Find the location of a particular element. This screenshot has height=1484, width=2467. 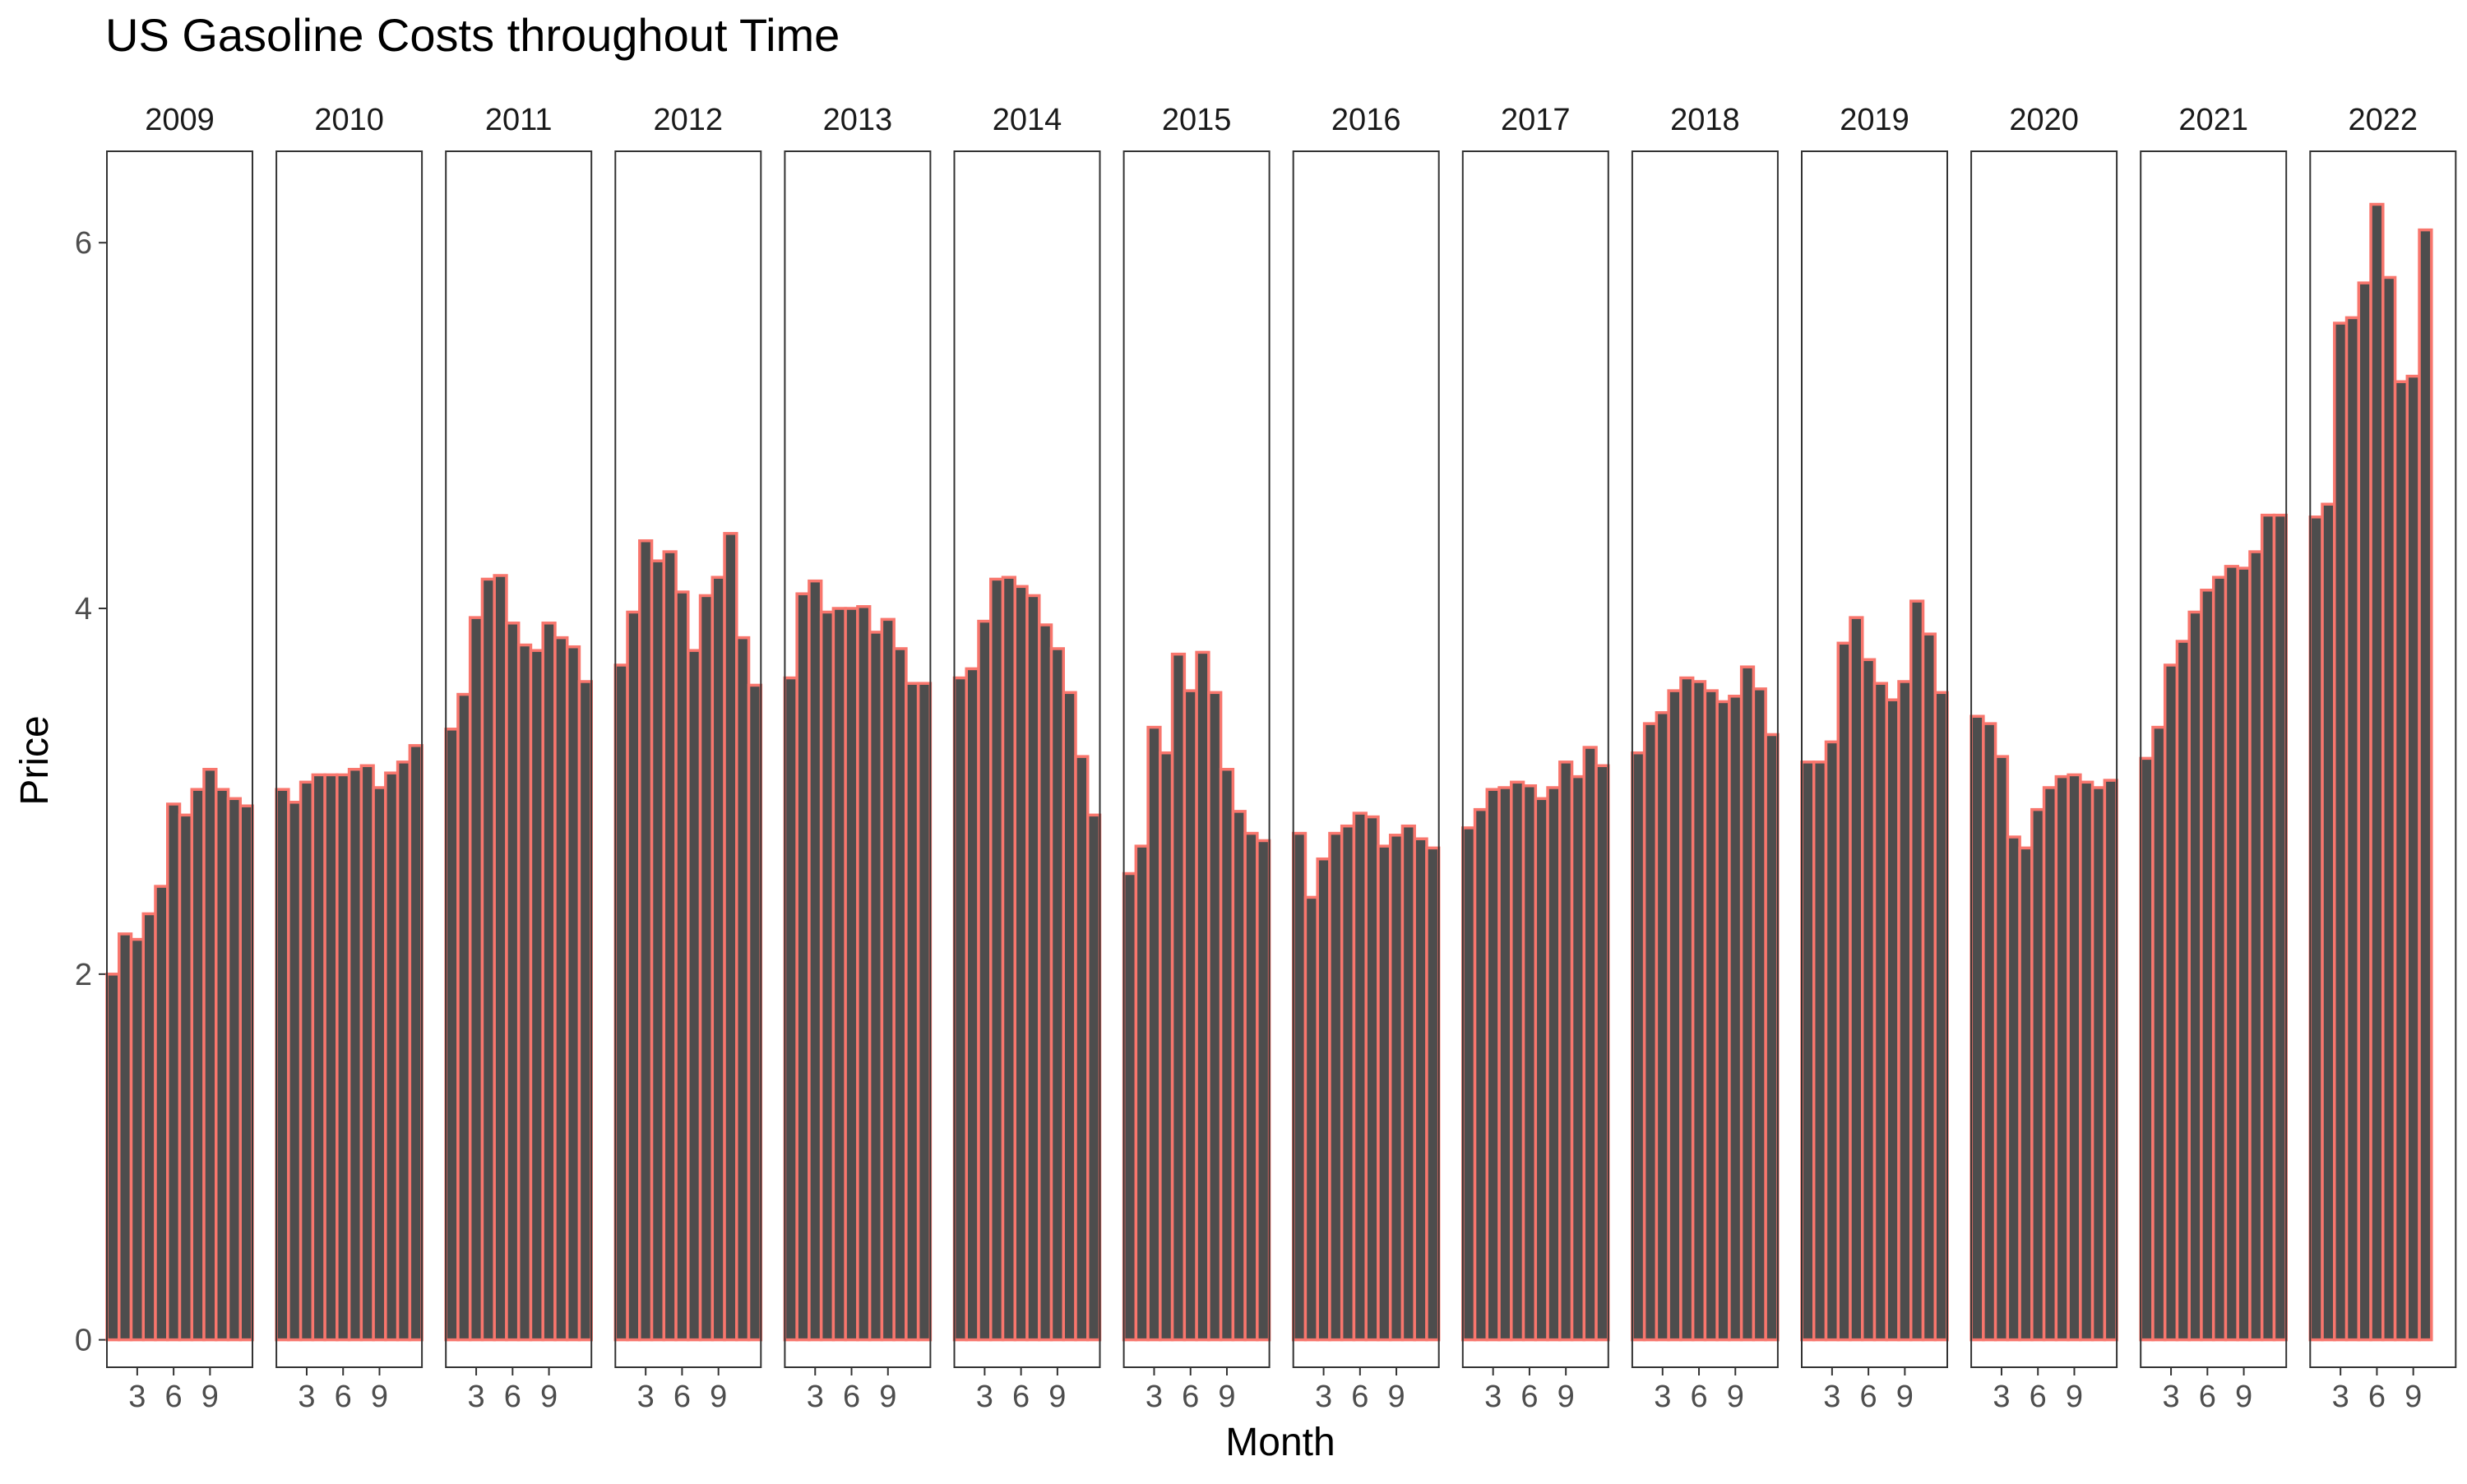

chart-title: US Gasoline Costs throughout Time is located at coordinates (472, 35).